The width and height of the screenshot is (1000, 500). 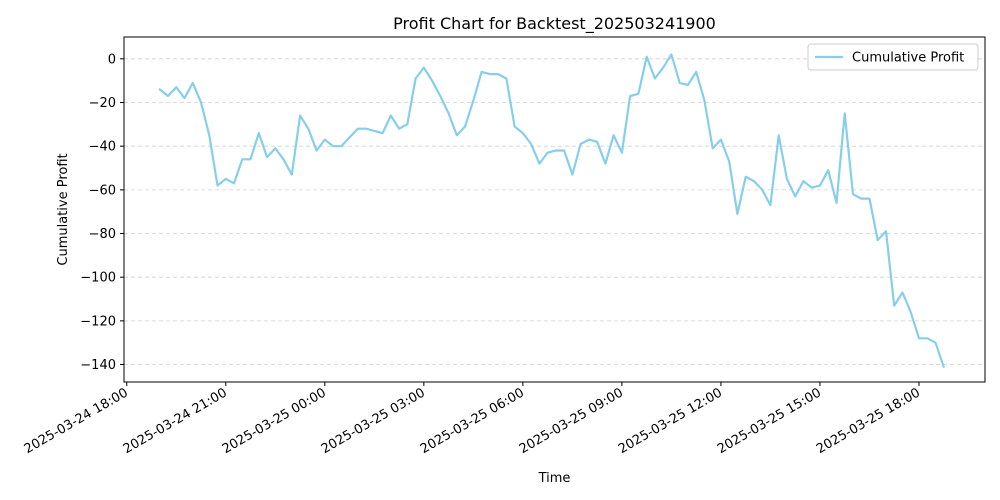 What do you see at coordinates (98, 278) in the screenshot?
I see `y-tick-label: −100` at bounding box center [98, 278].